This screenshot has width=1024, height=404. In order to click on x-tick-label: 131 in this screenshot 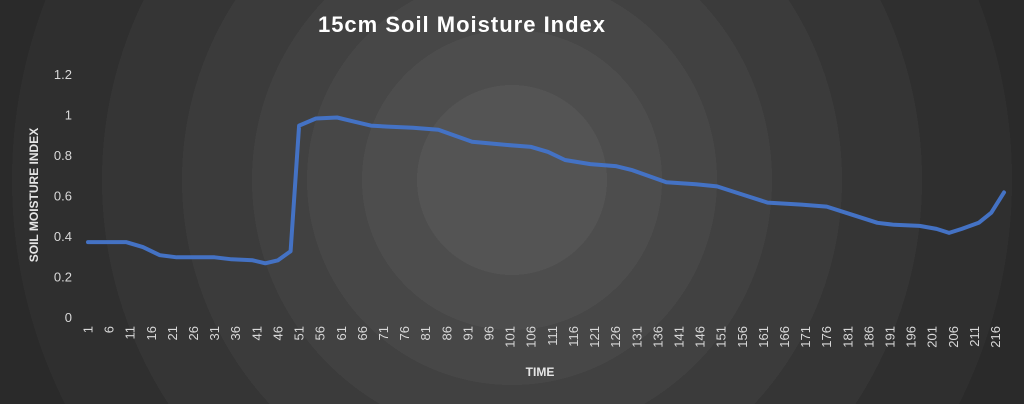, I will do `click(636, 337)`.